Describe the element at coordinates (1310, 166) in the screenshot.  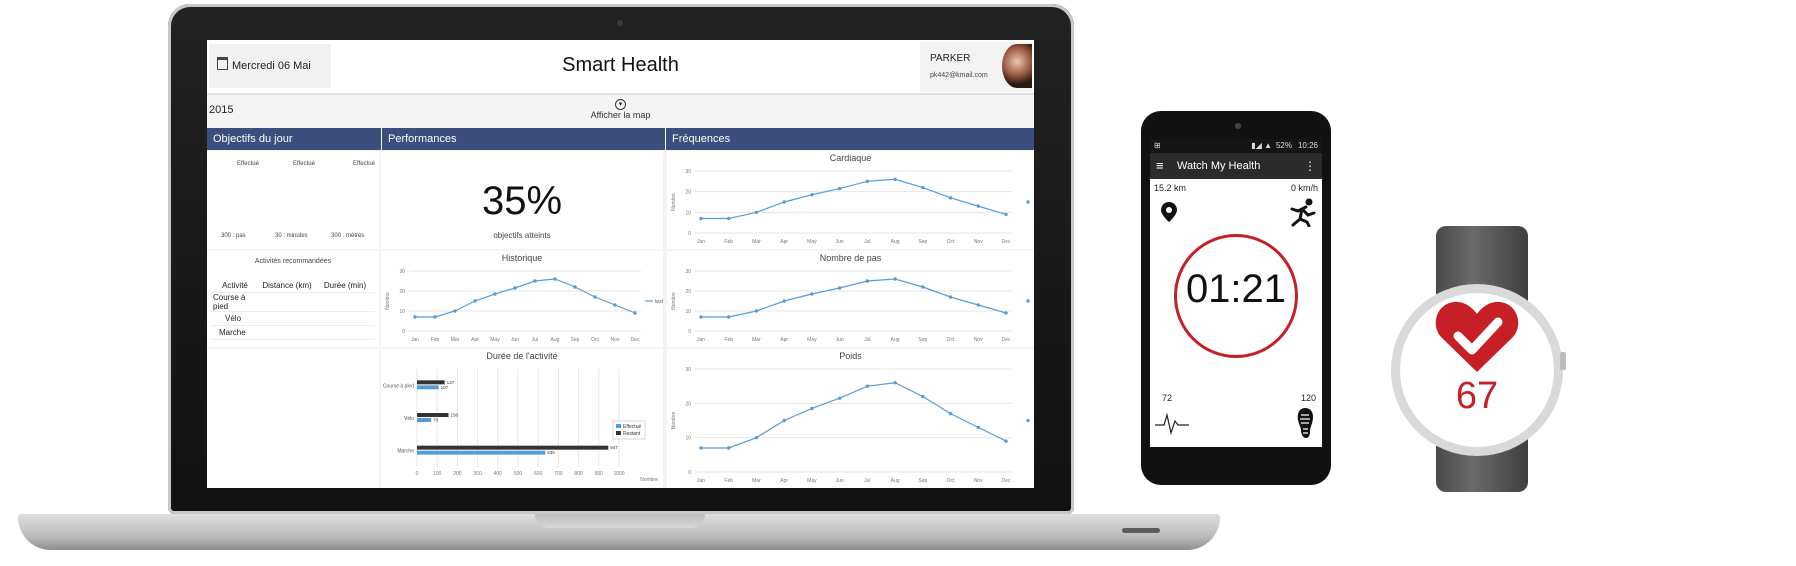
I see `more-vertical-icon: ⋮` at that location.